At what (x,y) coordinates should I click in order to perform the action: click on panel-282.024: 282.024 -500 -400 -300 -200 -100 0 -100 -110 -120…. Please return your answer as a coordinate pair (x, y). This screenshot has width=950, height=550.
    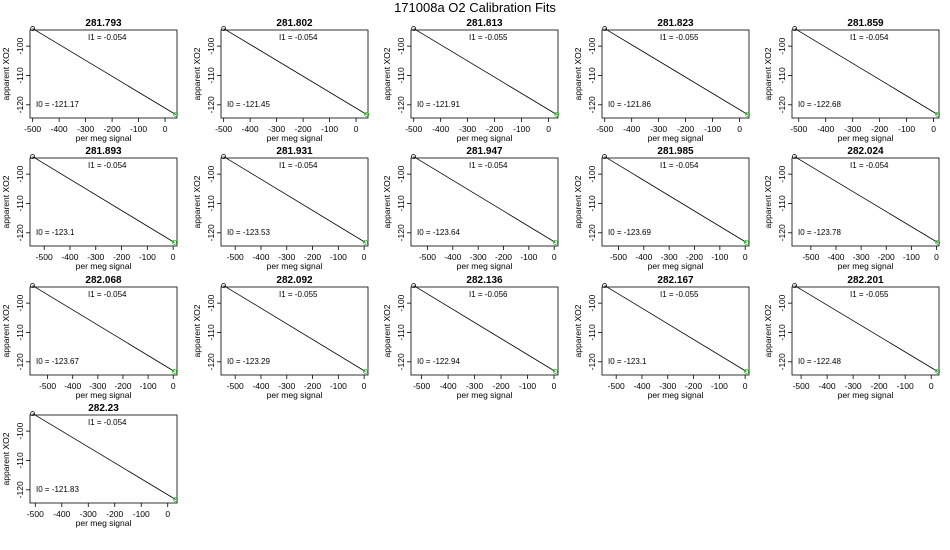
    Looking at the image, I should click on (852, 208).